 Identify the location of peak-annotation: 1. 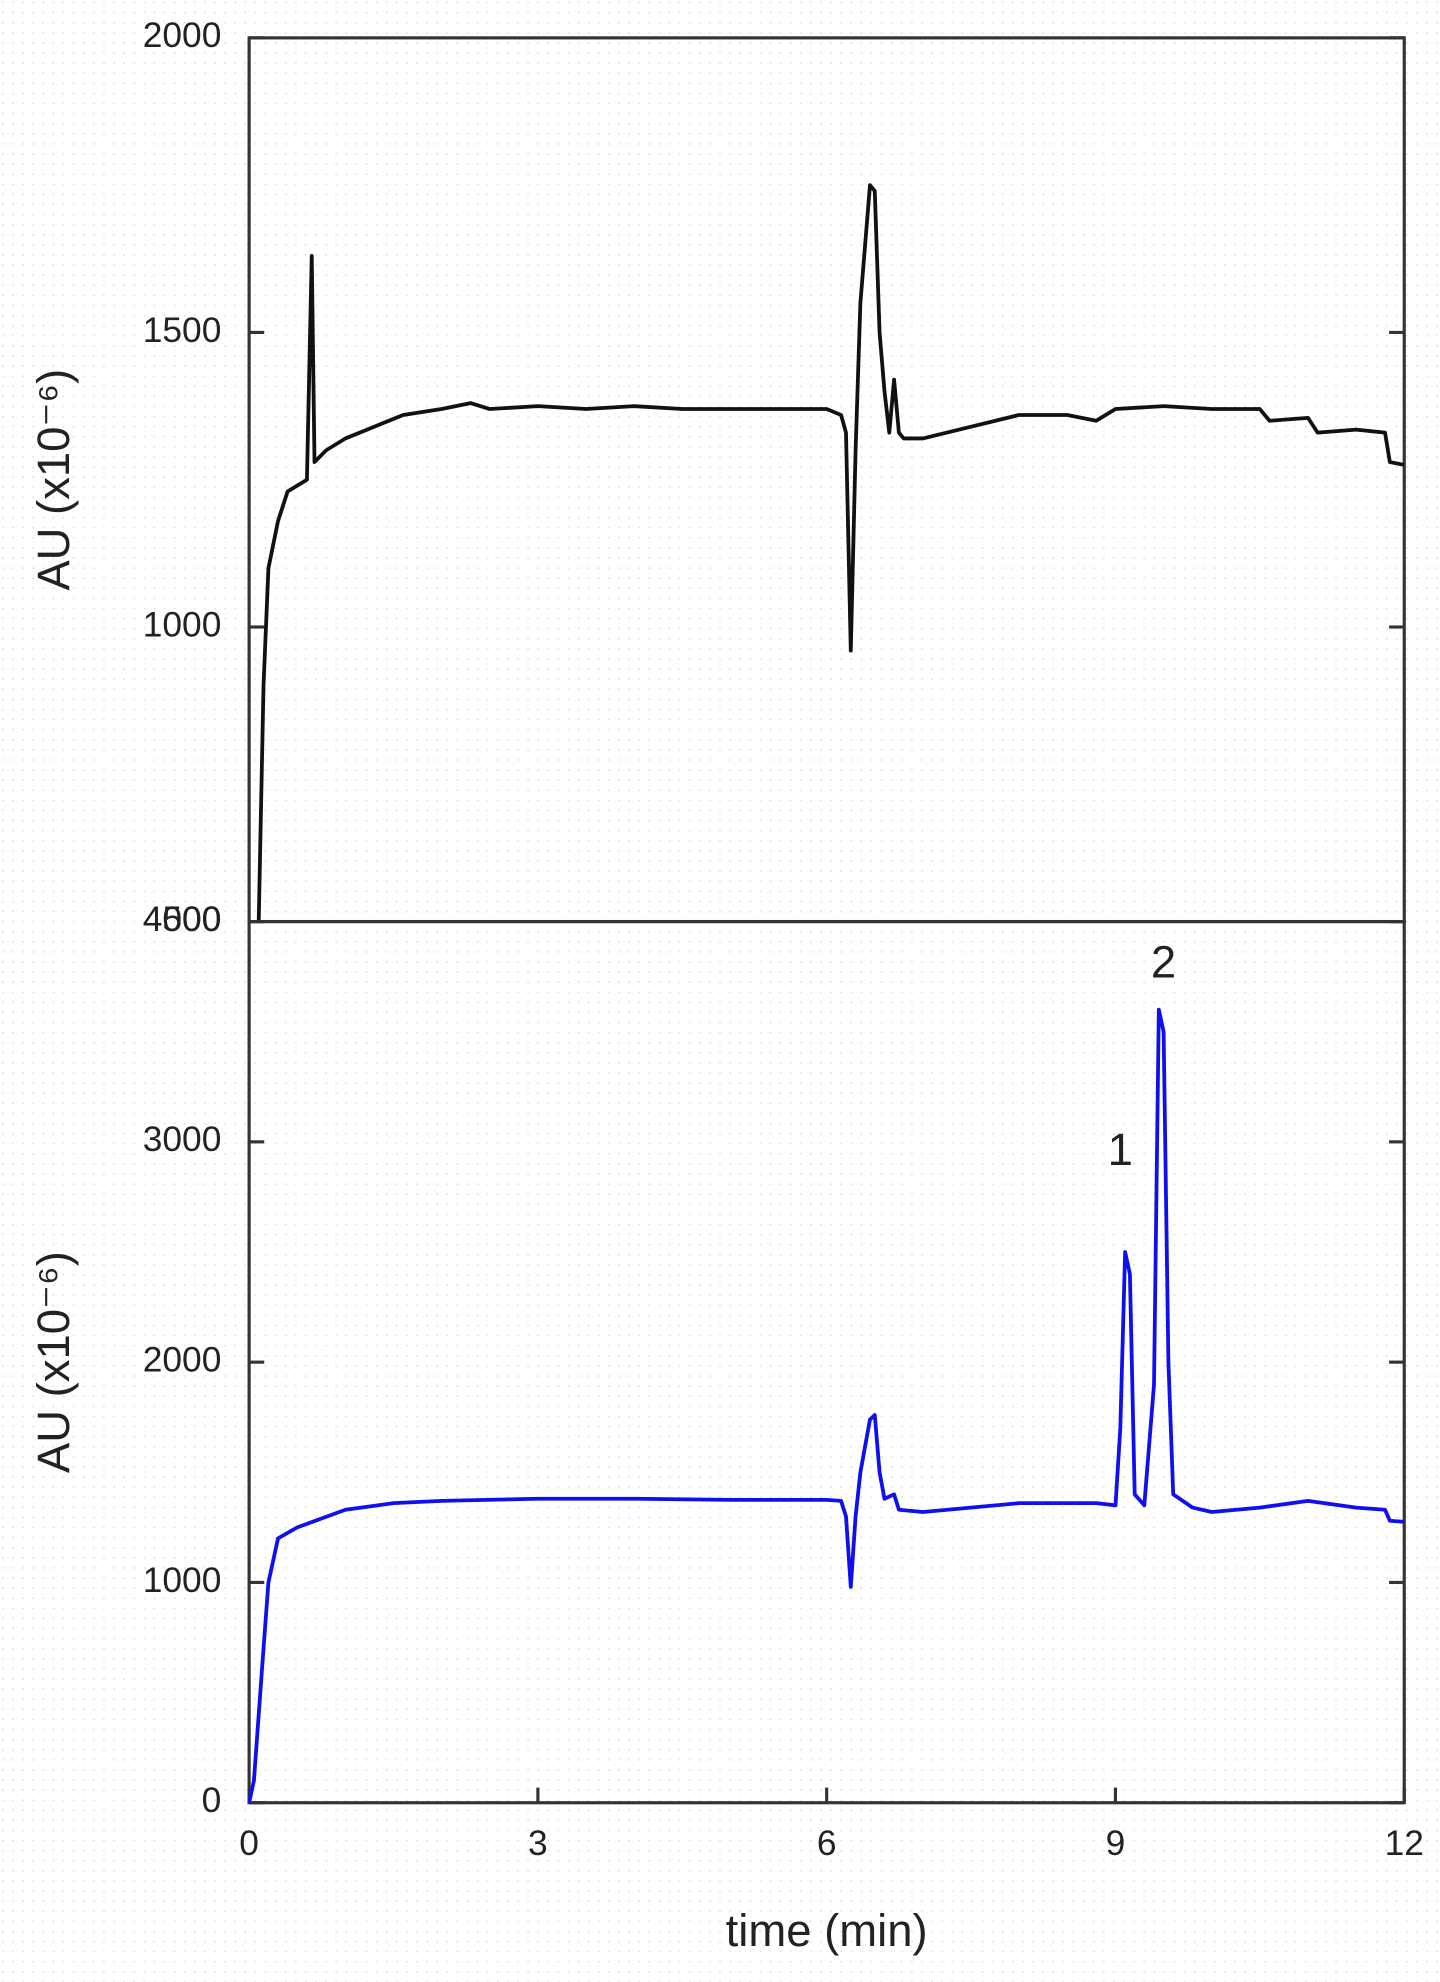
(1120, 1149).